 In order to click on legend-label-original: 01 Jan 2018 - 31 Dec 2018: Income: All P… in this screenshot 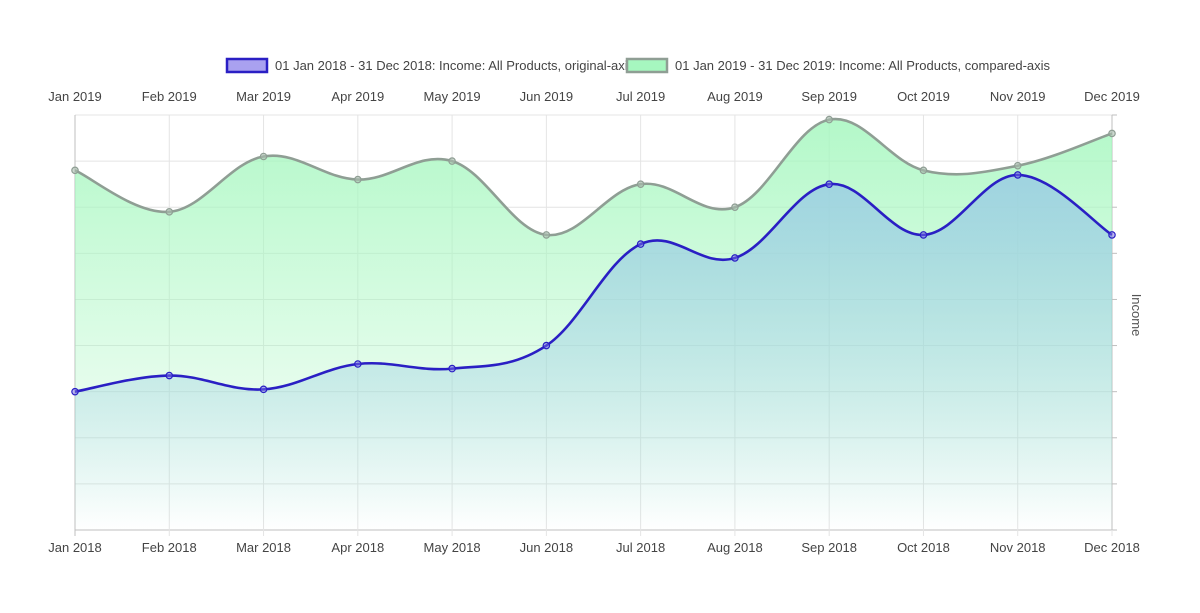, I will do `click(455, 65)`.